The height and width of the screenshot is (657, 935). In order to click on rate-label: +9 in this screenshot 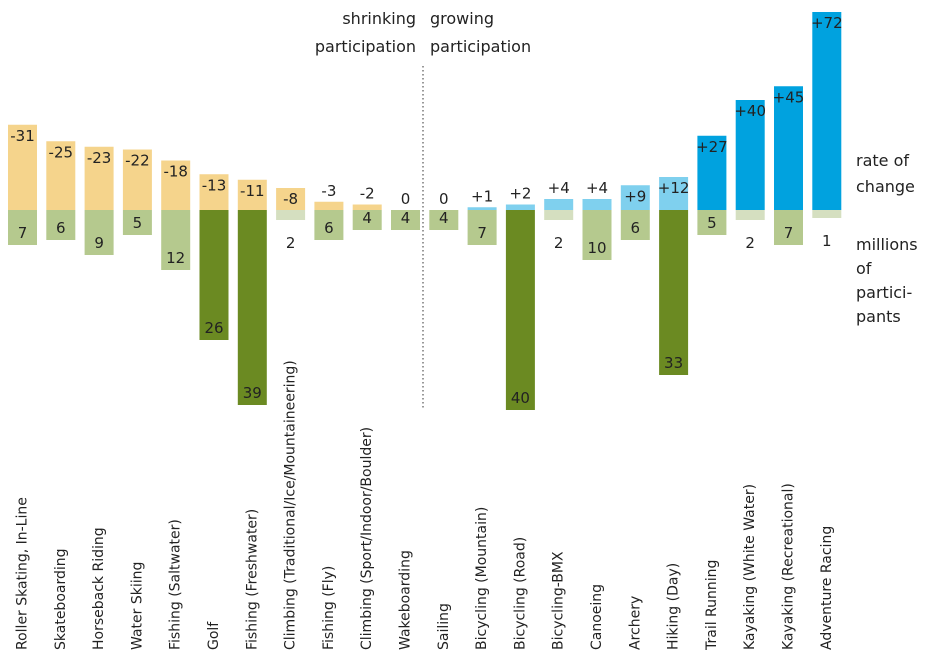, I will do `click(635, 196)`.